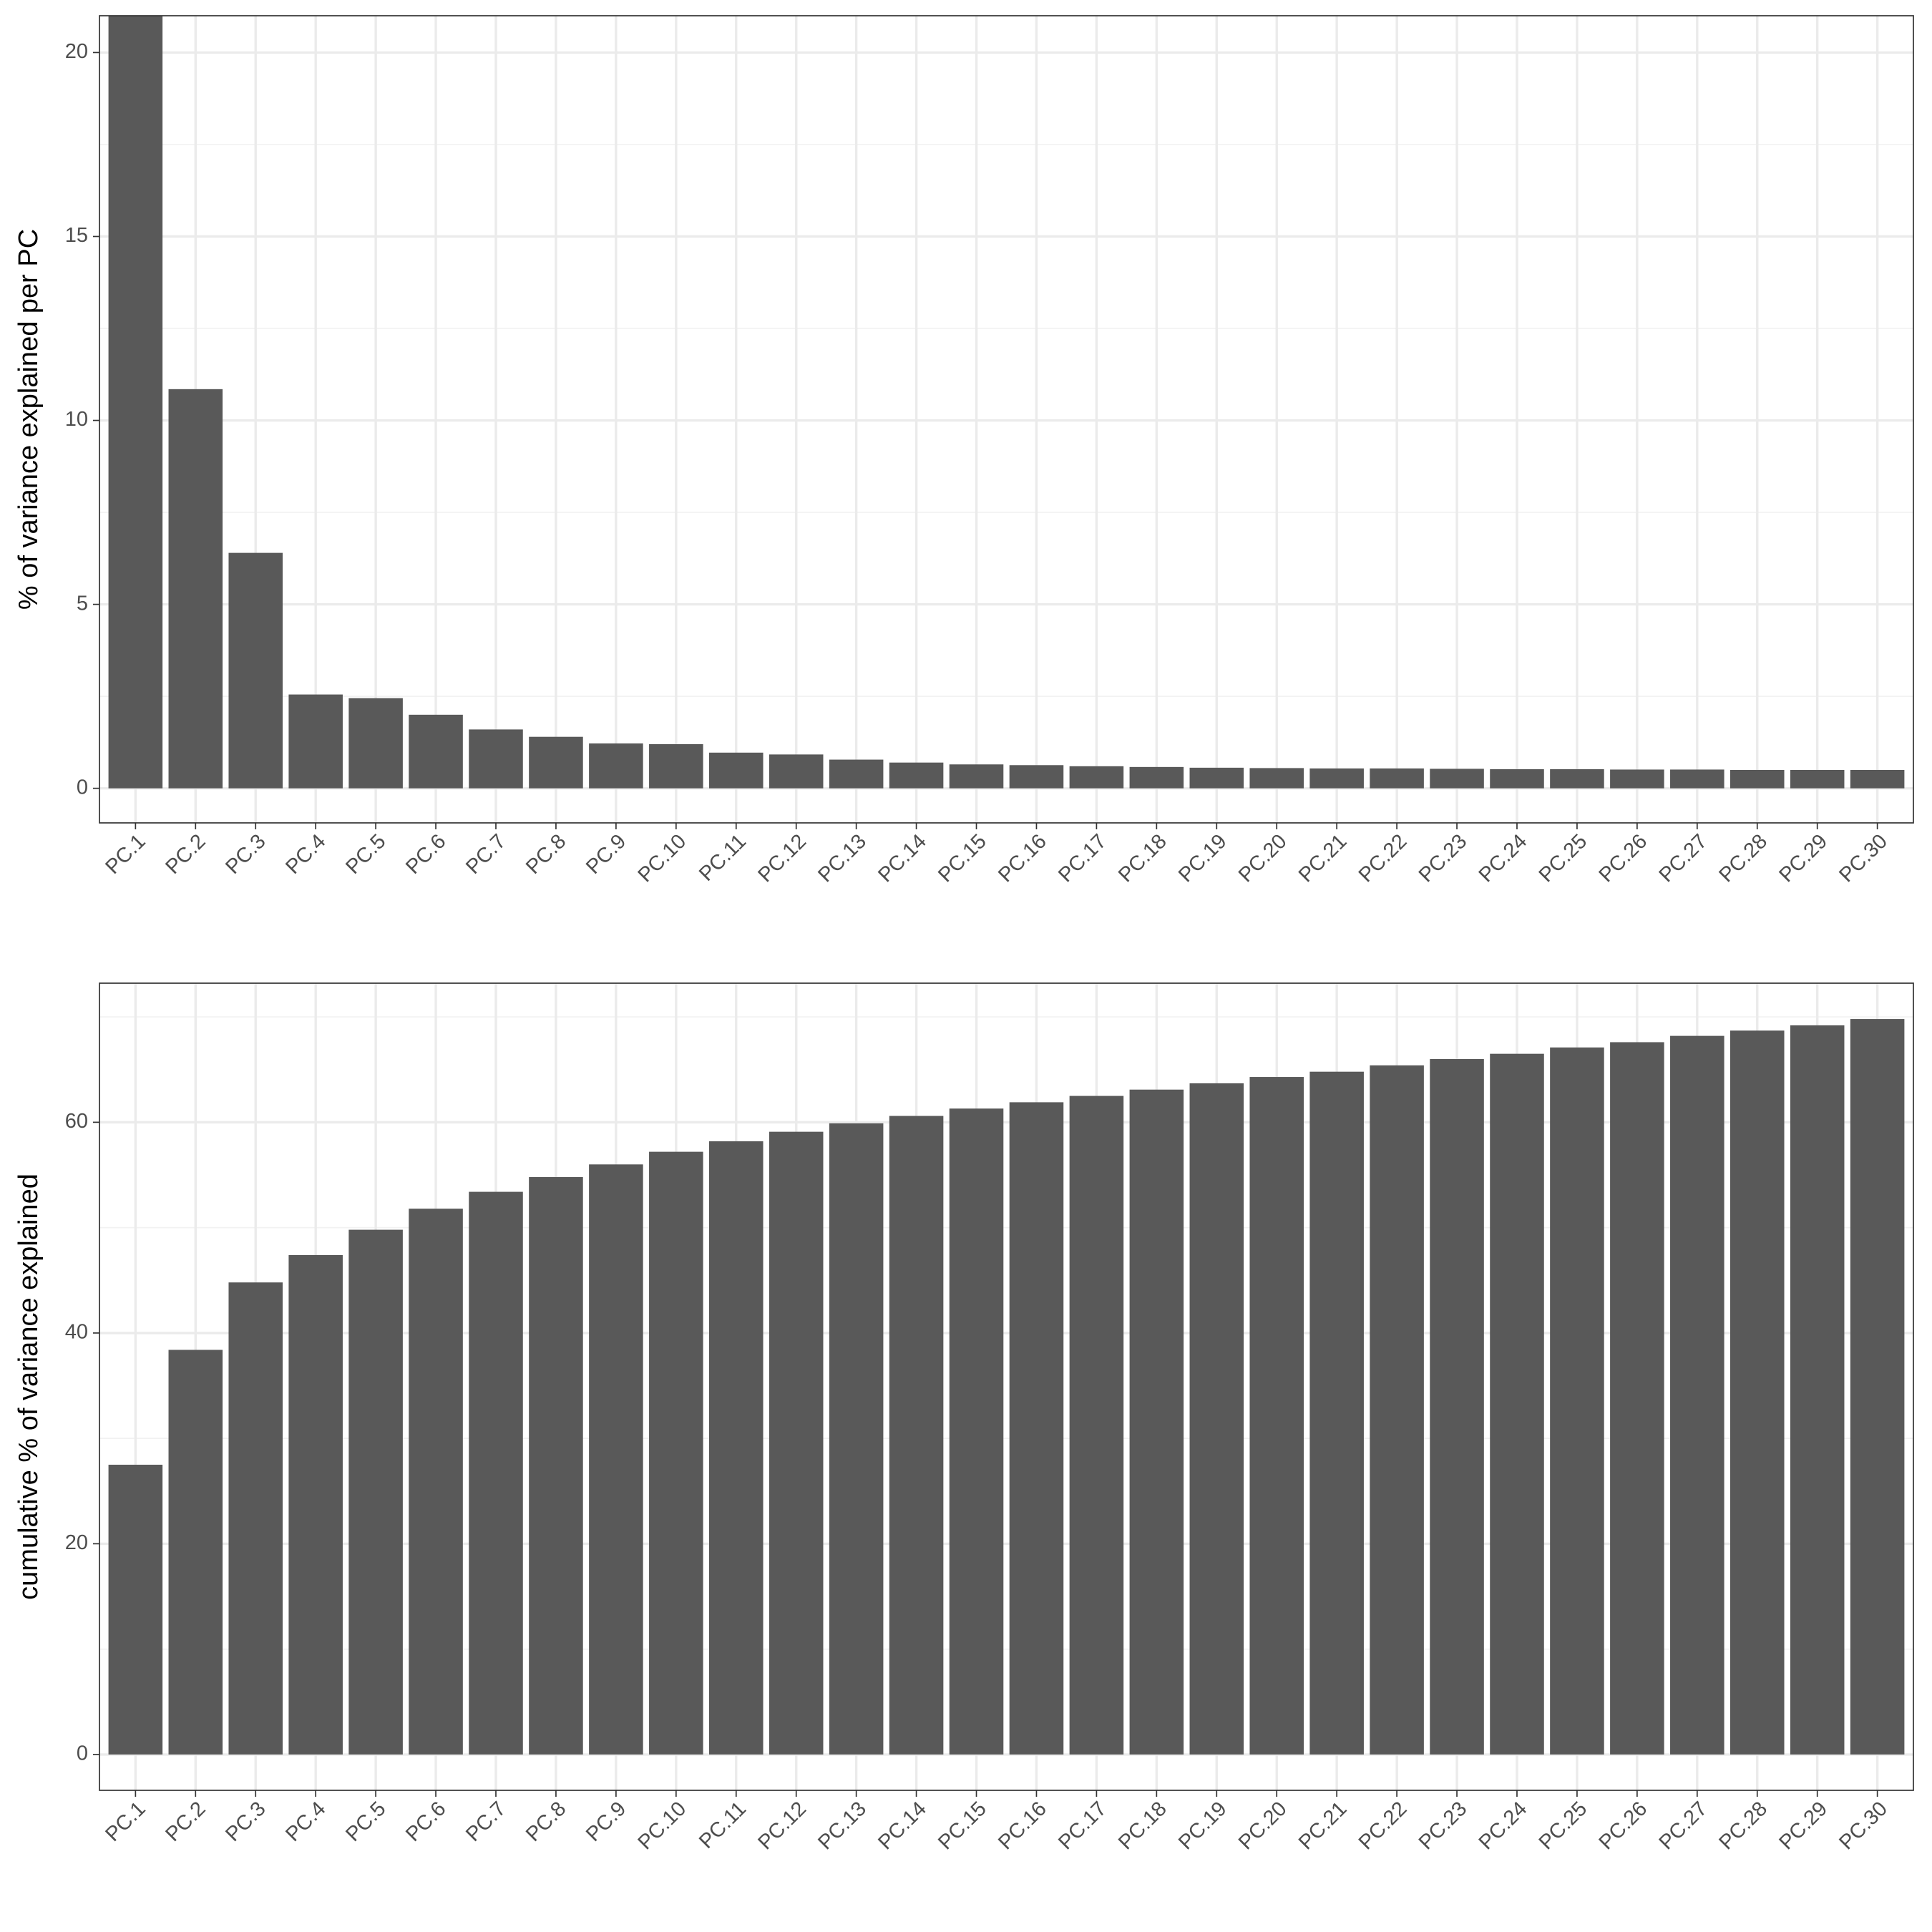 This screenshot has width=1932, height=1932. Describe the element at coordinates (76, 419) in the screenshot. I see `y-tick-label: 10` at that location.